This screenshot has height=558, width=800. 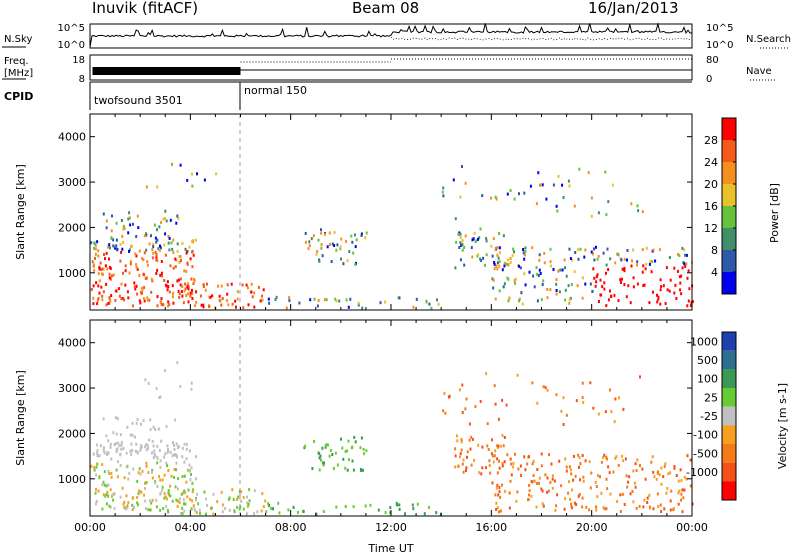 What do you see at coordinates (692, 527) in the screenshot?
I see `x-tick-label: 00:00` at bounding box center [692, 527].